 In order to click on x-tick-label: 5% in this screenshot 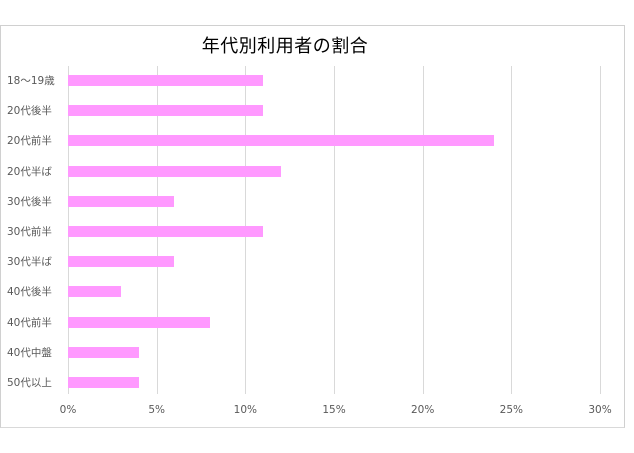, I will do `click(156, 410)`.